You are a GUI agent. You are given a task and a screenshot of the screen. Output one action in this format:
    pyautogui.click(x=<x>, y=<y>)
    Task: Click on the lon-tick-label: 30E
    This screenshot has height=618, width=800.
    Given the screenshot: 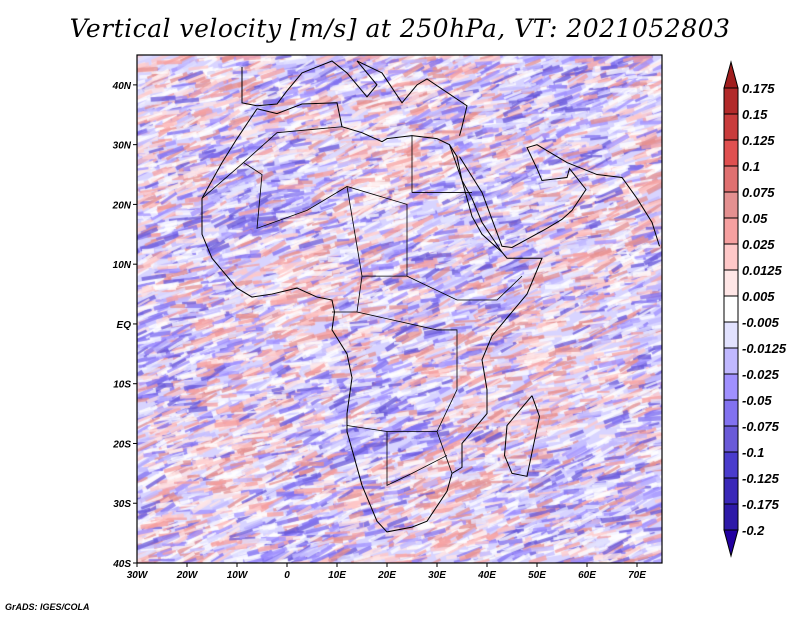 What is the action you would take?
    pyautogui.click(x=437, y=575)
    